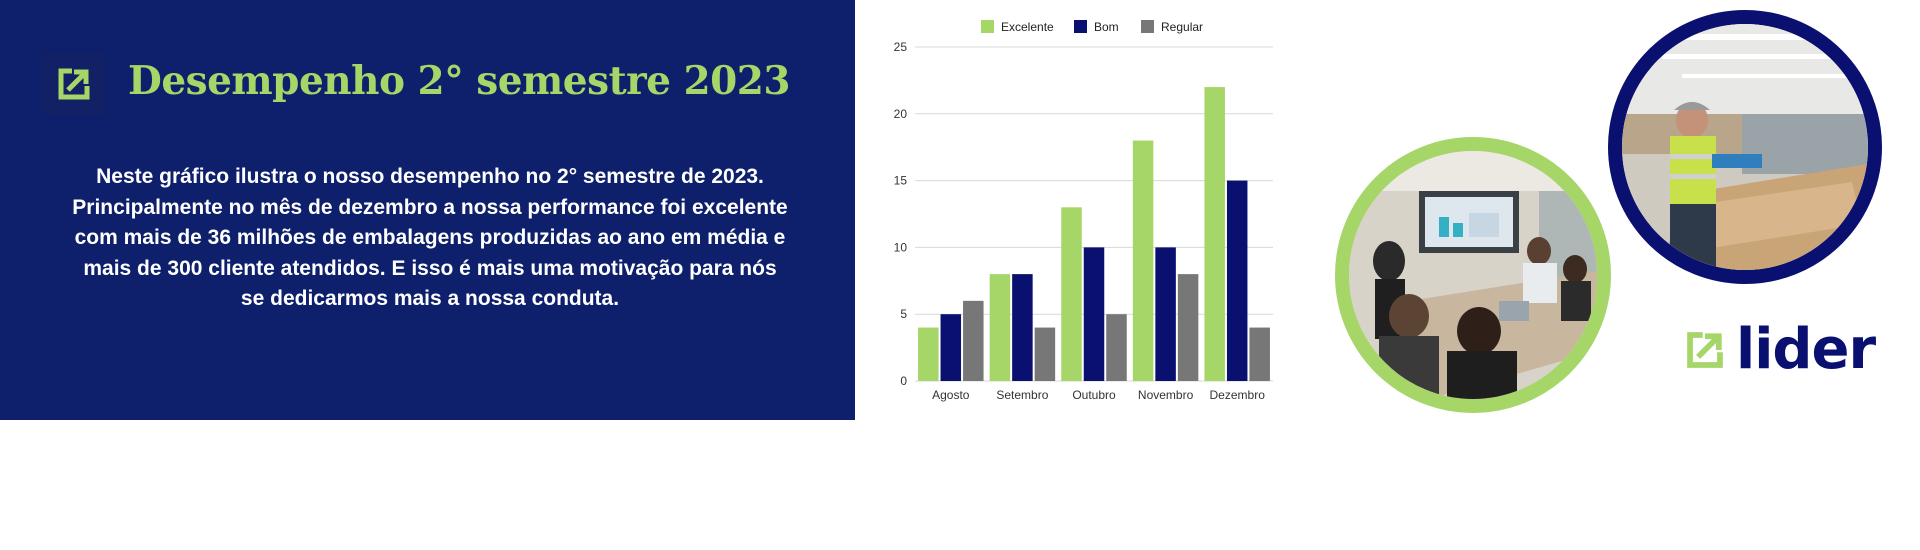 This screenshot has width=1920, height=550. Describe the element at coordinates (903, 314) in the screenshot. I see `y-tick-label: 5` at that location.